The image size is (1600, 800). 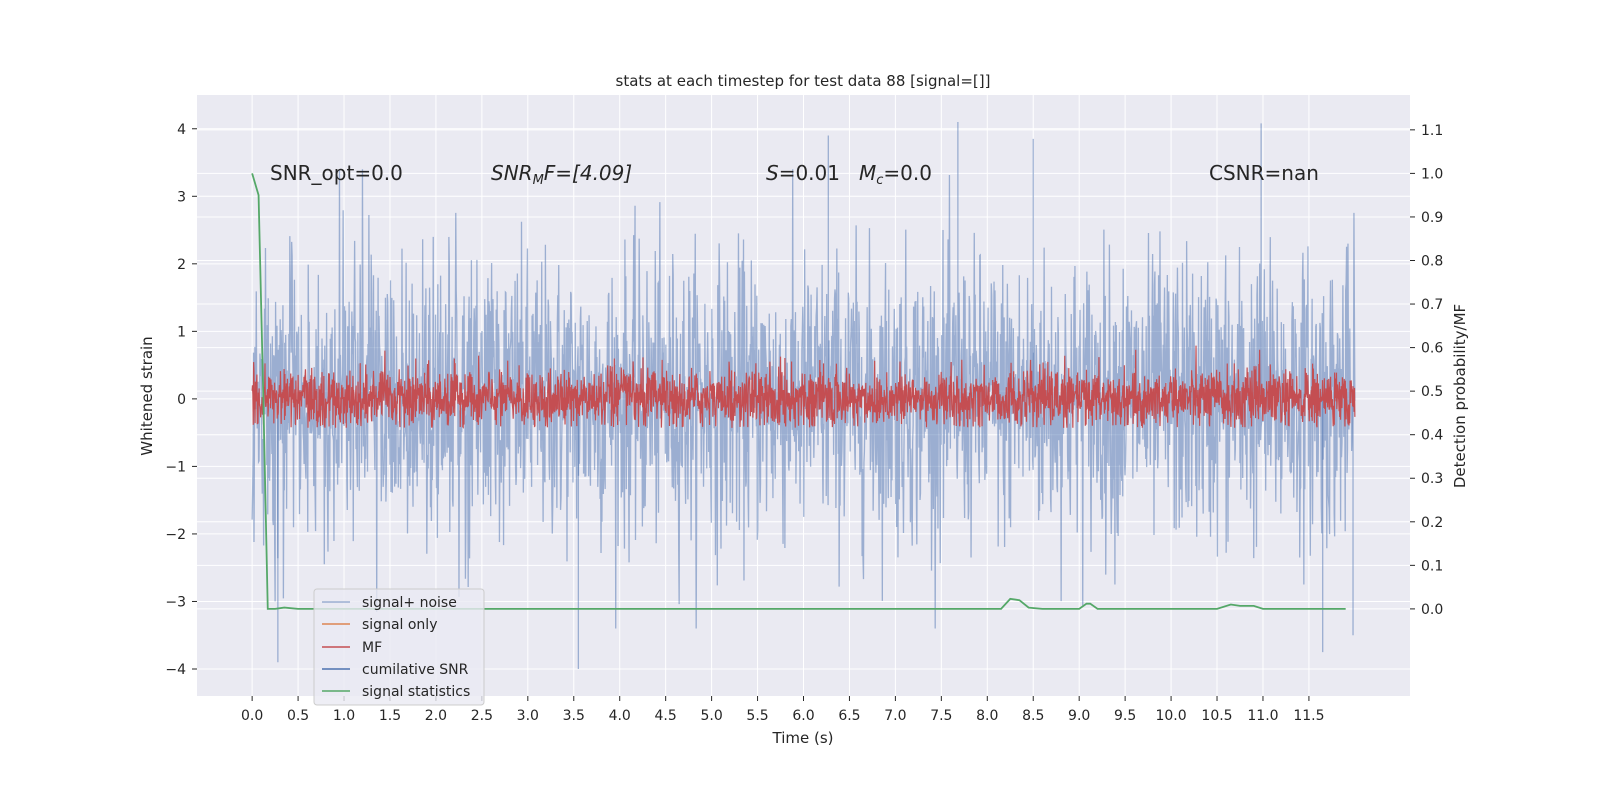 What do you see at coordinates (895, 716) in the screenshot?
I see `x-tick-label: 7.0` at bounding box center [895, 716].